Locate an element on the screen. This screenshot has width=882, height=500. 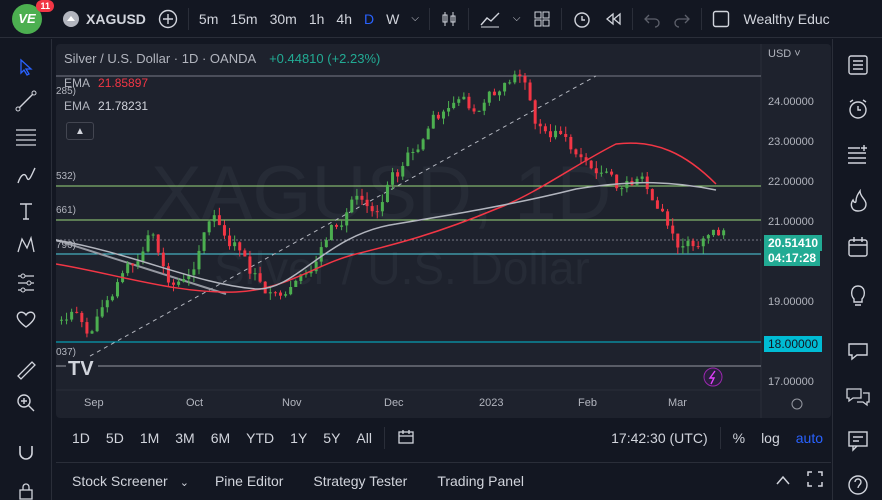
collapse-legend-button: ▲ is located at coordinates (80, 131).